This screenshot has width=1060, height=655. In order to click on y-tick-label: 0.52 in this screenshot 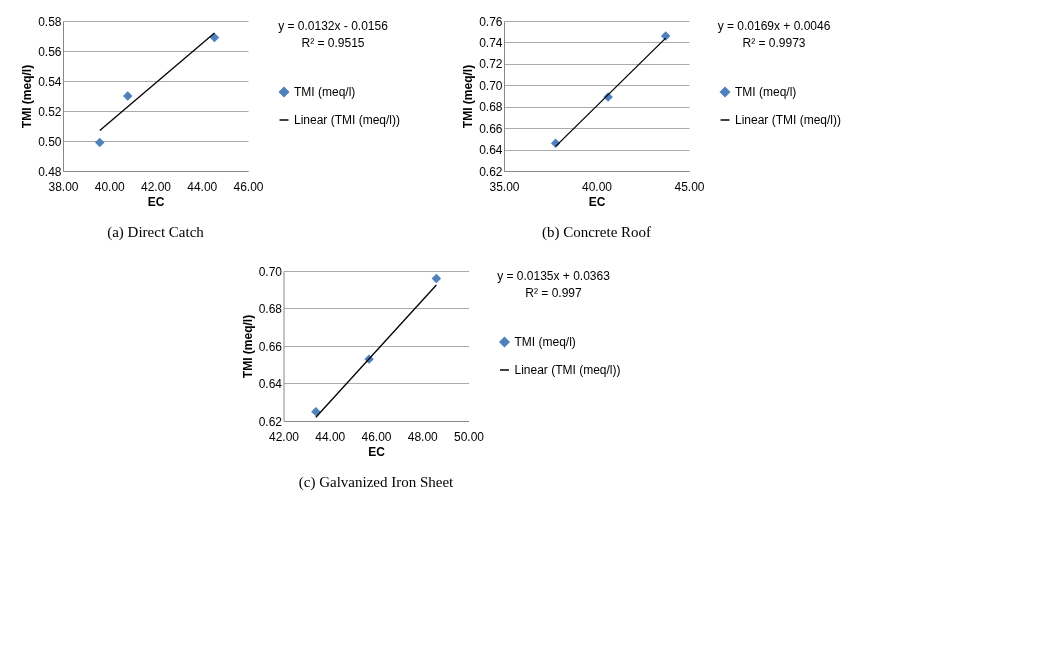, I will do `click(50, 111)`.